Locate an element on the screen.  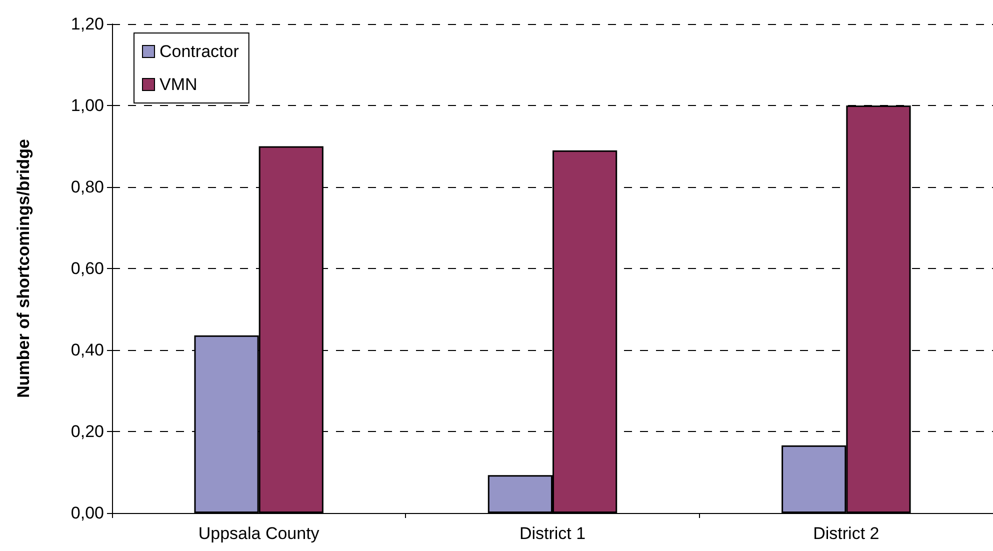
y-tick-label: 1,20 is located at coordinates (87, 24).